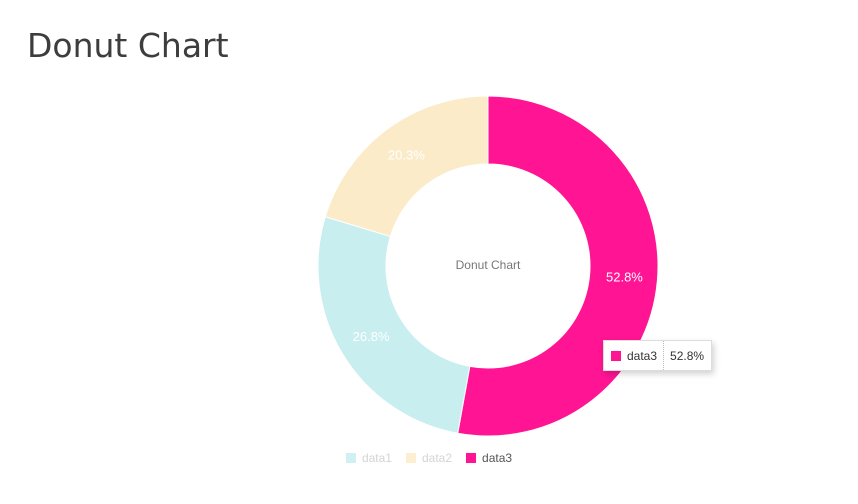  What do you see at coordinates (616, 355) in the screenshot?
I see `tooltip-swatch` at bounding box center [616, 355].